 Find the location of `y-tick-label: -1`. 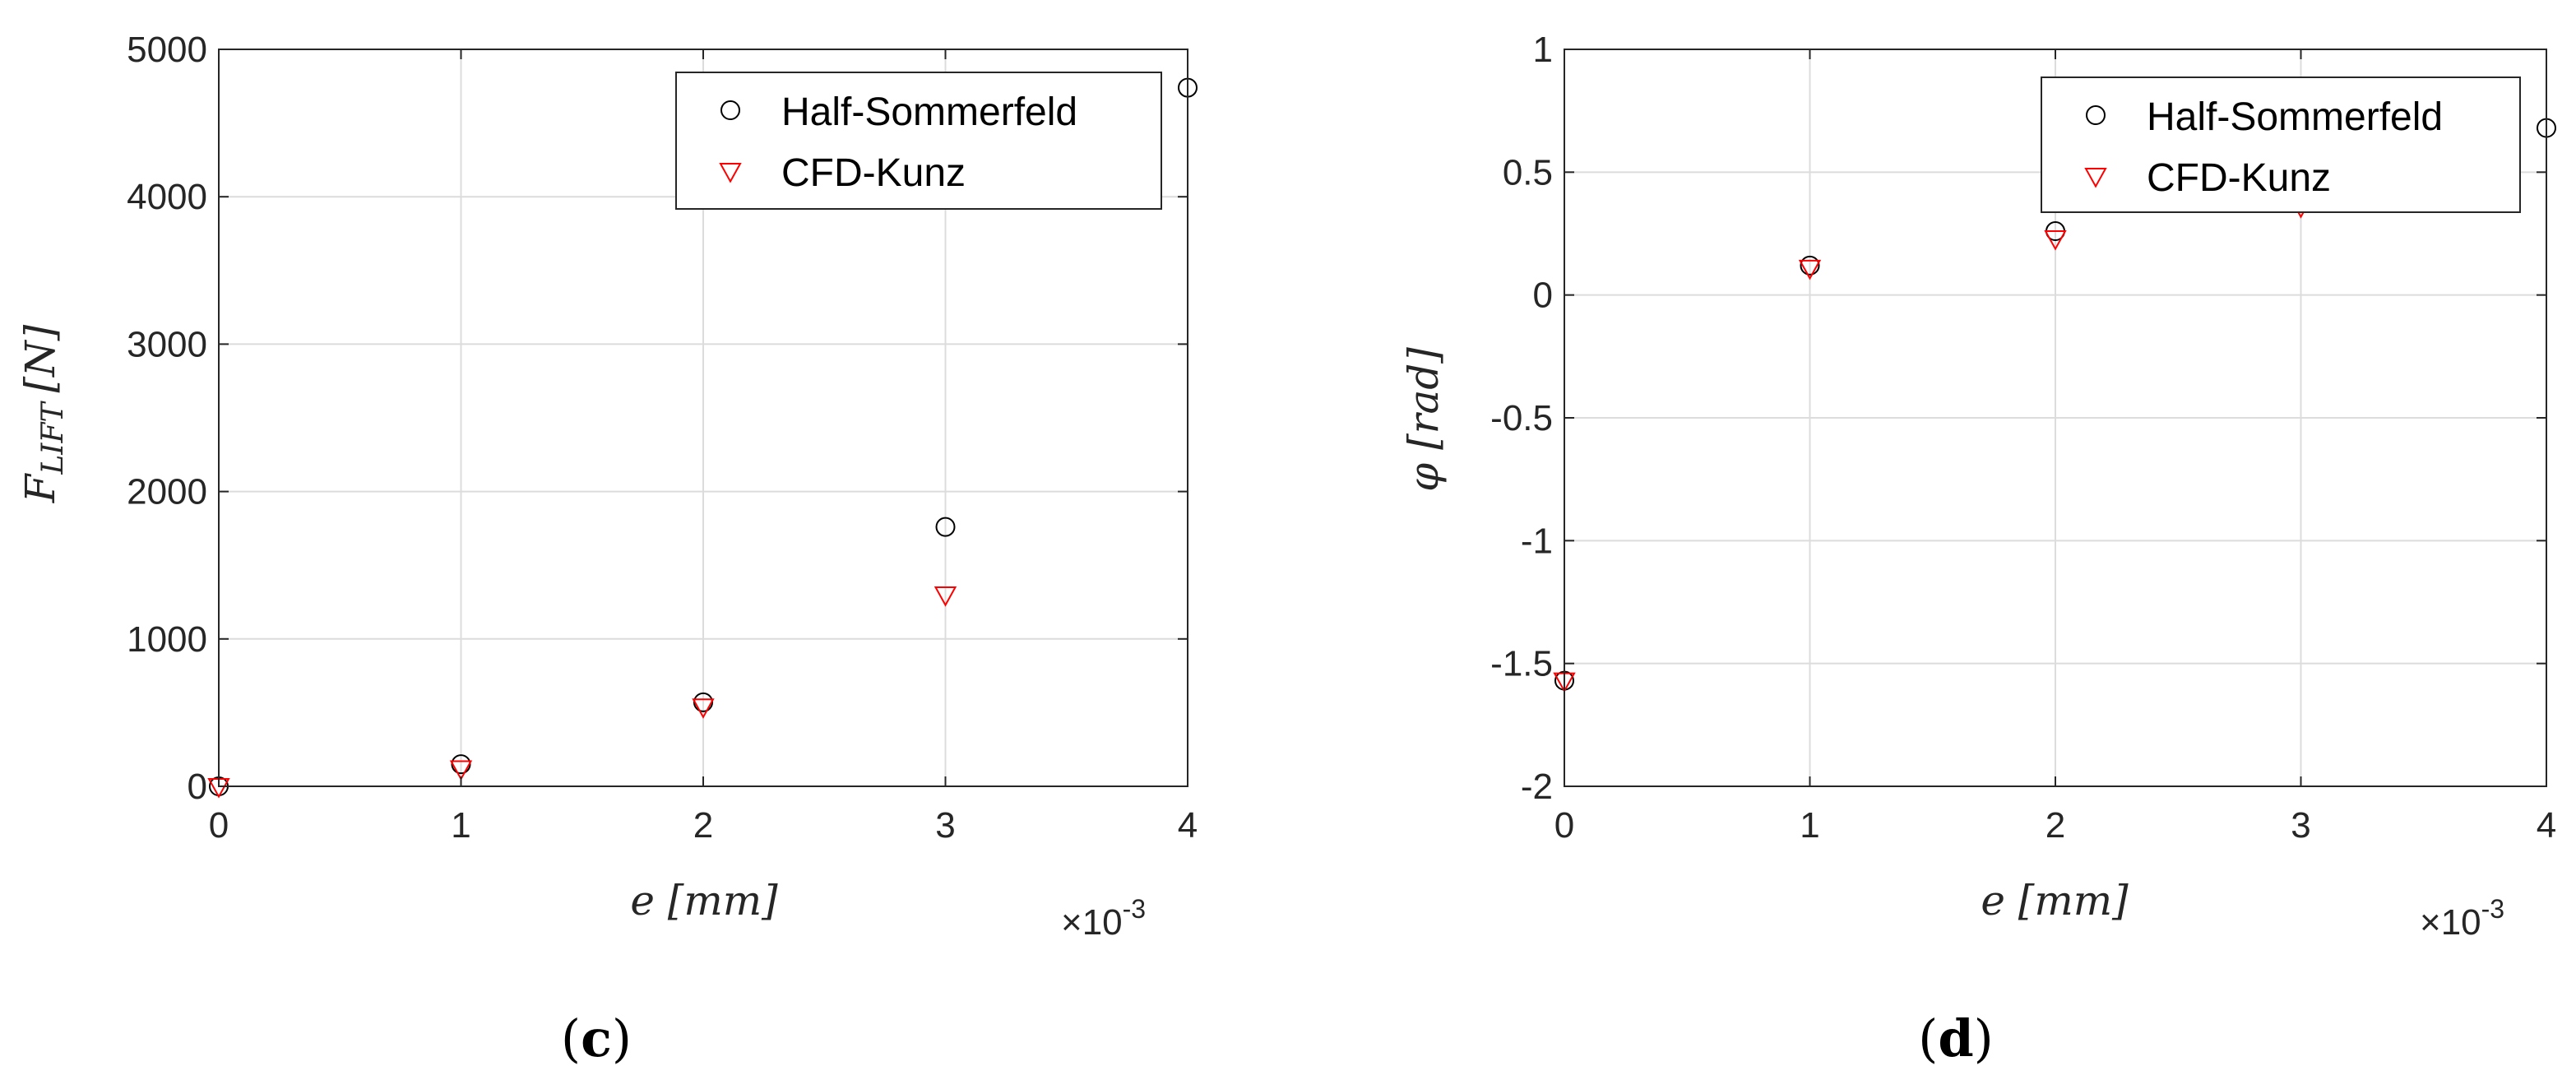

y-tick-label: -1 is located at coordinates (1537, 541).